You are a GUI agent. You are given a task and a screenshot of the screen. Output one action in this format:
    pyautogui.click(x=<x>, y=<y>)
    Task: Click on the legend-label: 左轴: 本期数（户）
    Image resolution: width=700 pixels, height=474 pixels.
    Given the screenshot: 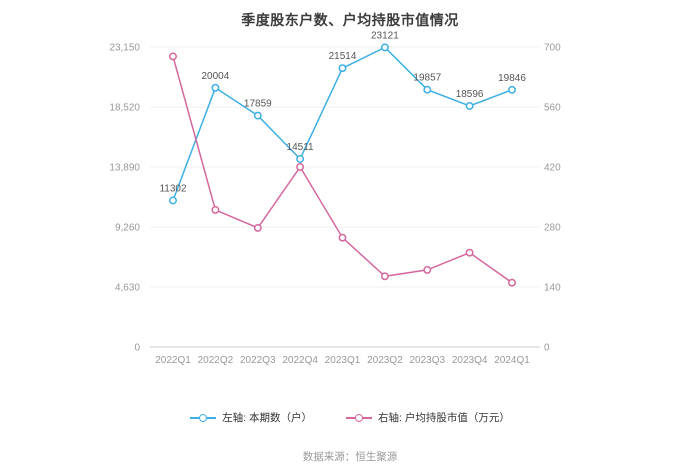 What is the action you would take?
    pyautogui.click(x=267, y=418)
    